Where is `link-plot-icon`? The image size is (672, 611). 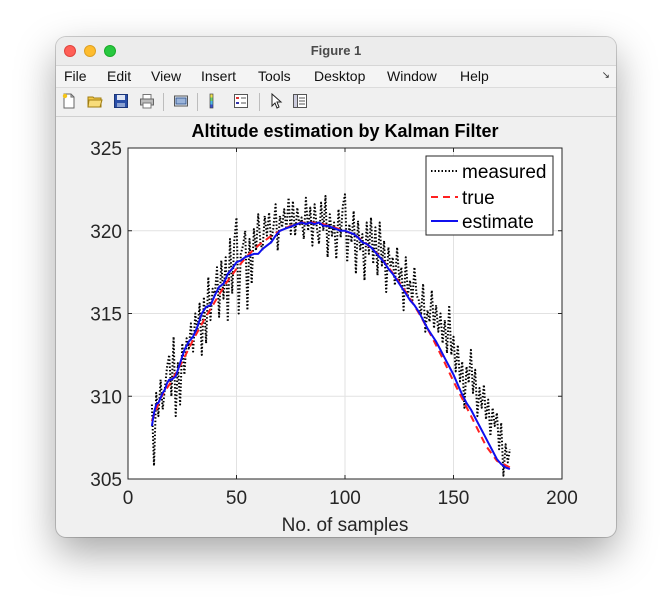 link-plot-icon is located at coordinates (181, 101).